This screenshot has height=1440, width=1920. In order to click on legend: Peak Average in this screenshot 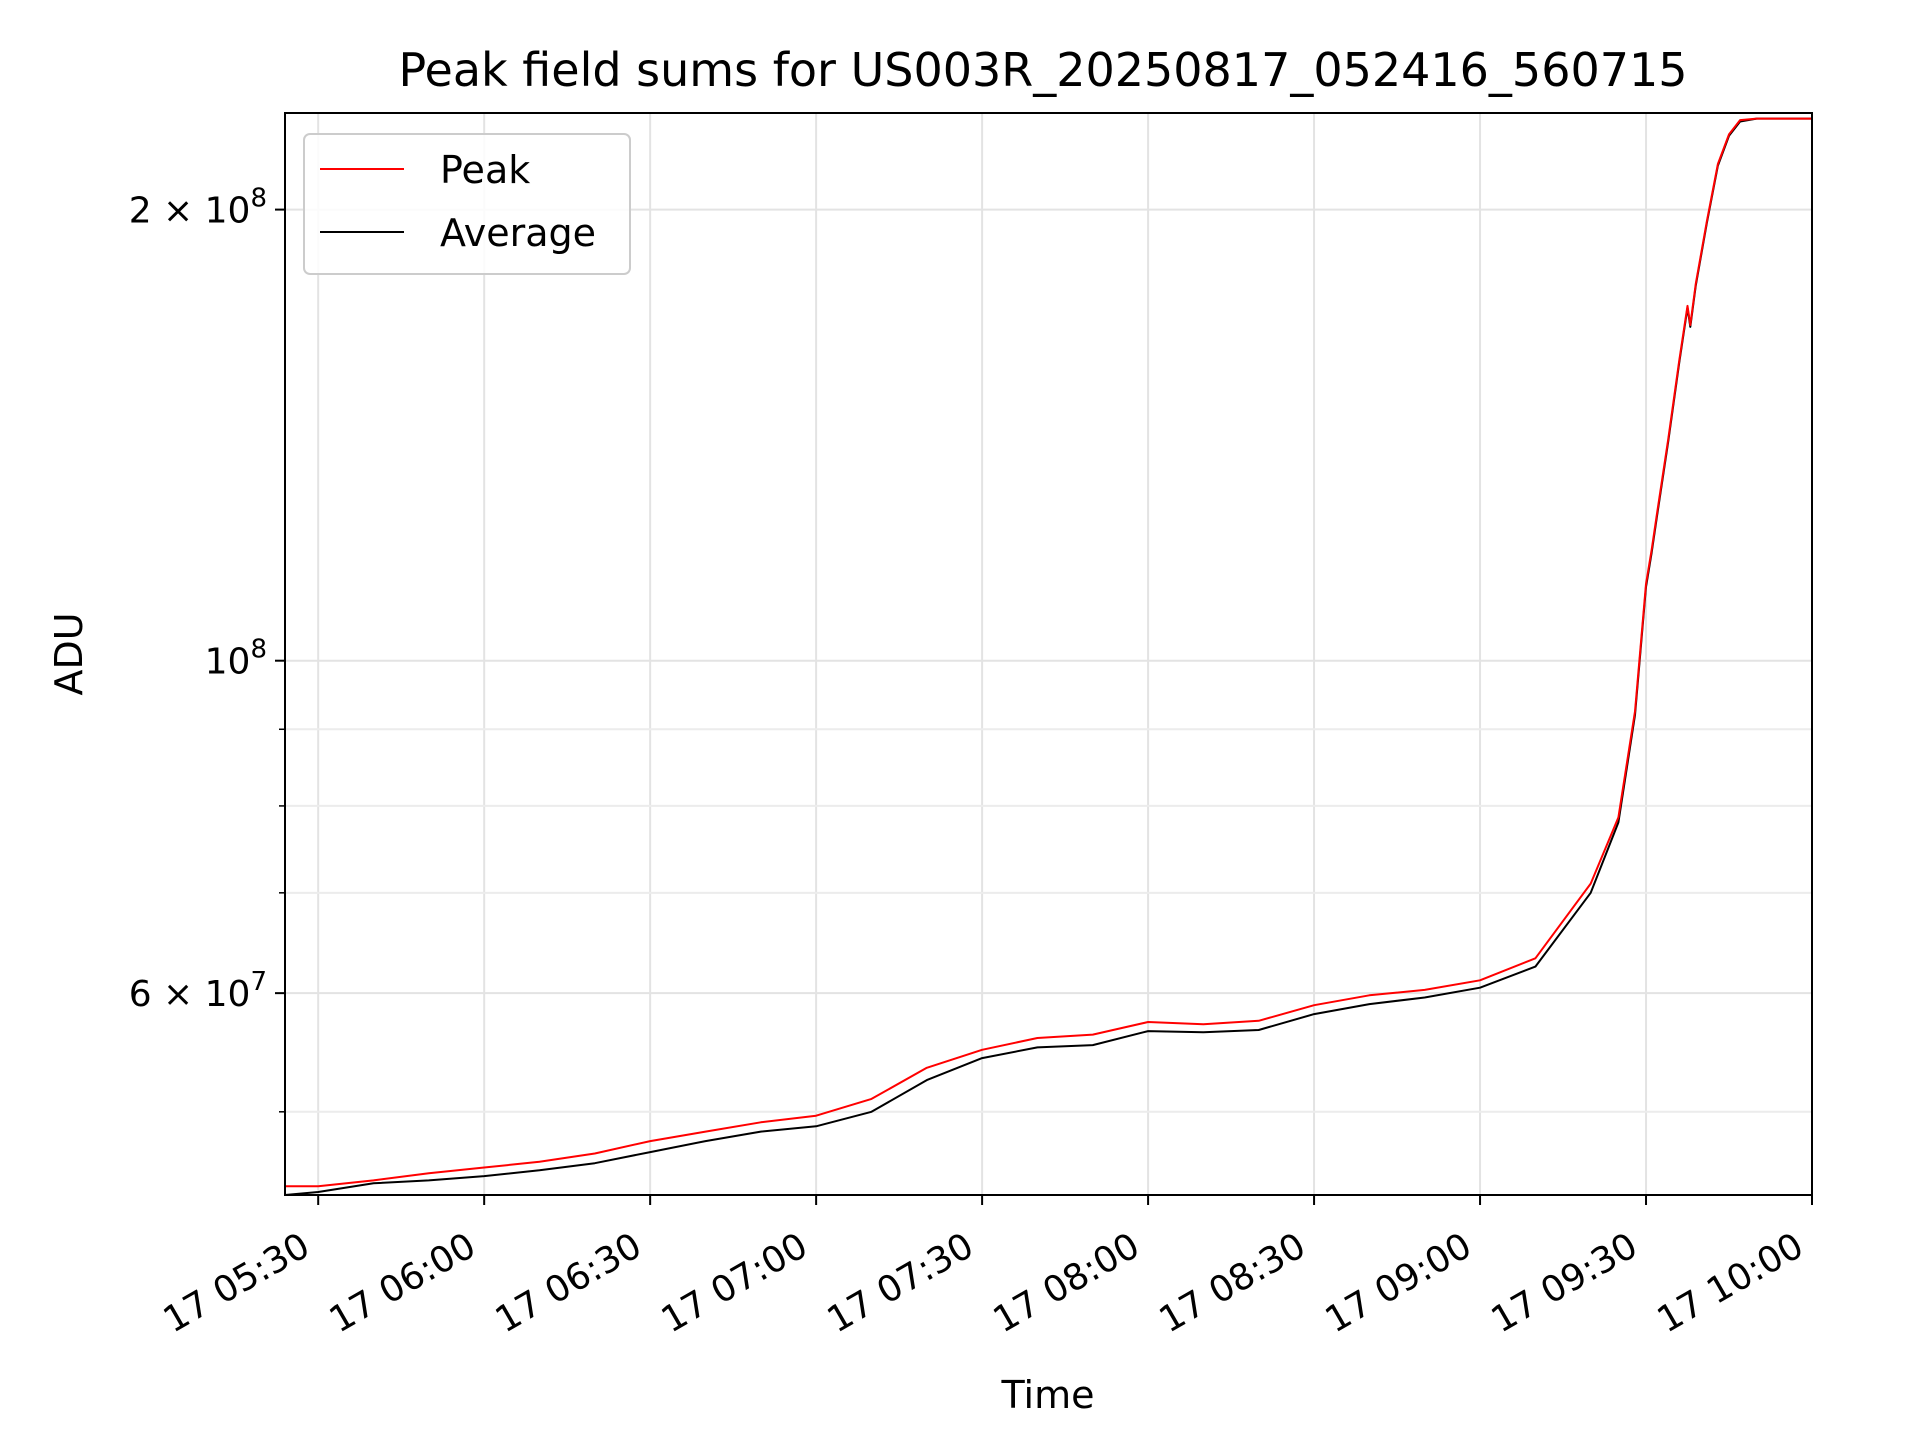, I will do `click(467, 204)`.